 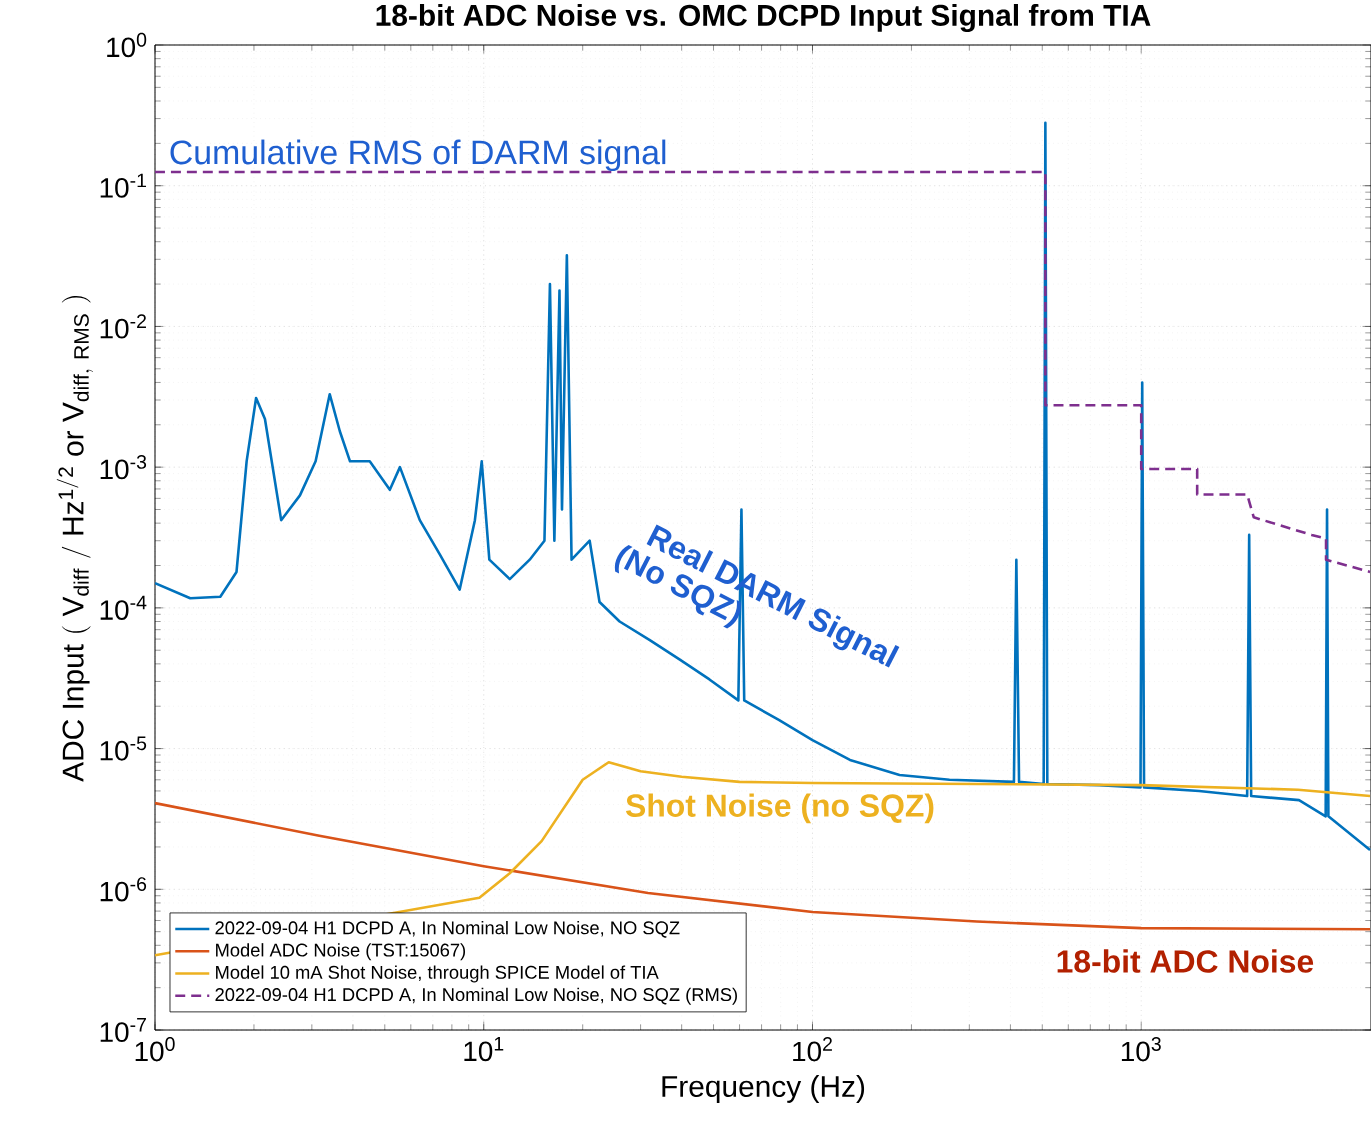 What do you see at coordinates (763, 18) in the screenshot?
I see `chart-title: 18-bit ADC Noise vs. OMC DCPD Input Signal from TIA` at bounding box center [763, 18].